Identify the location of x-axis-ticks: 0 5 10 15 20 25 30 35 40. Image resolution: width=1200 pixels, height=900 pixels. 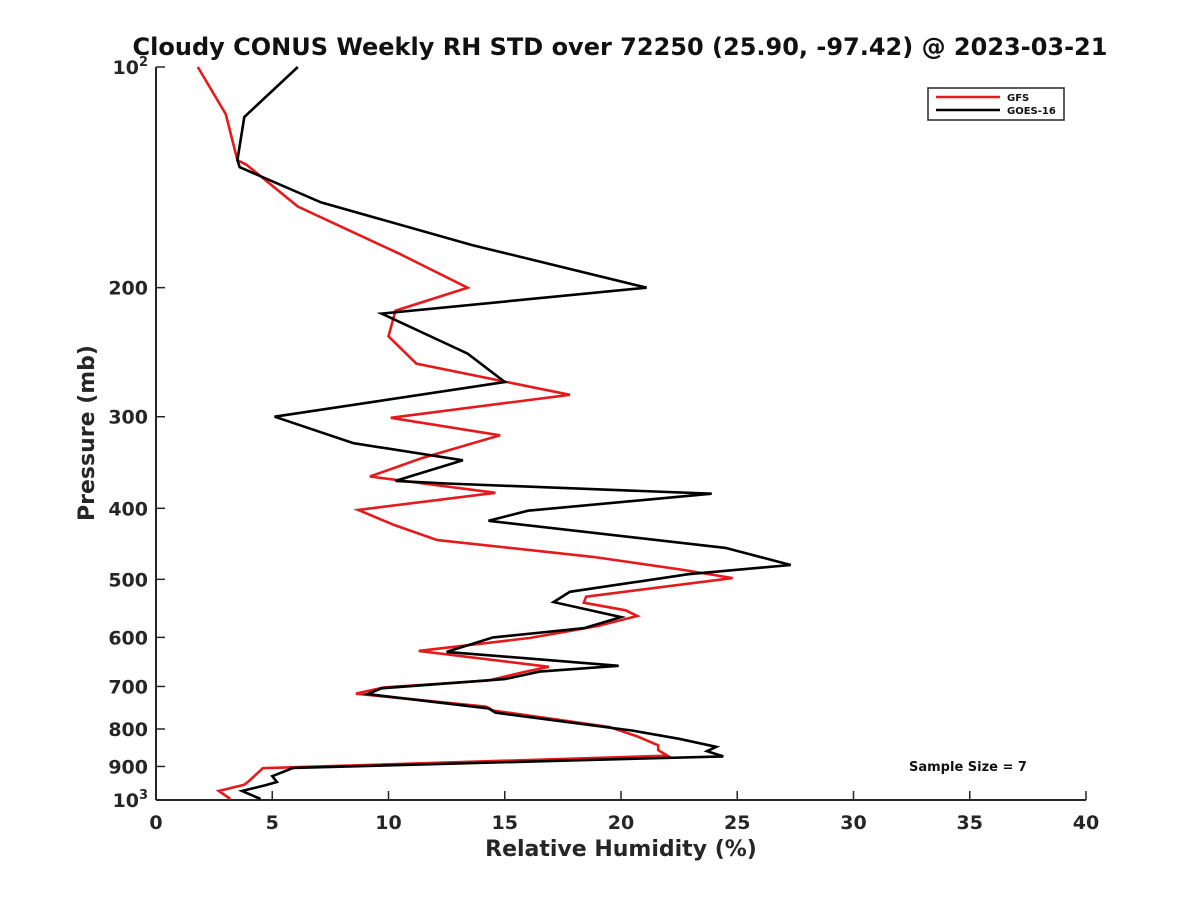
(624, 812).